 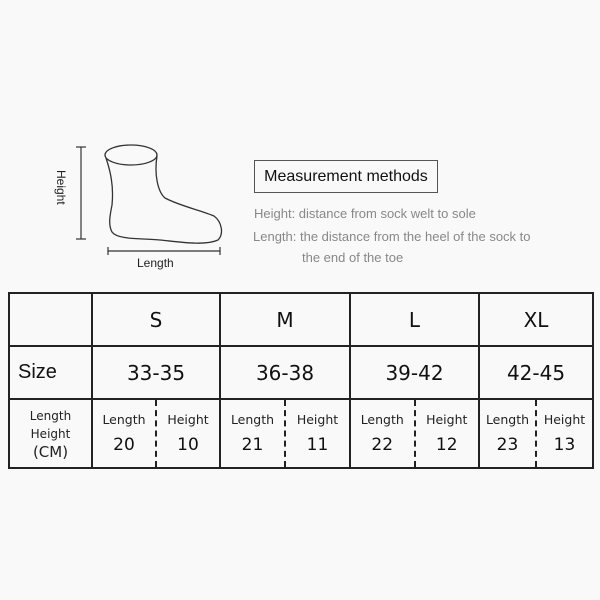 I want to click on size-measurements: Length 23 Height 13, so click(x=536, y=433).